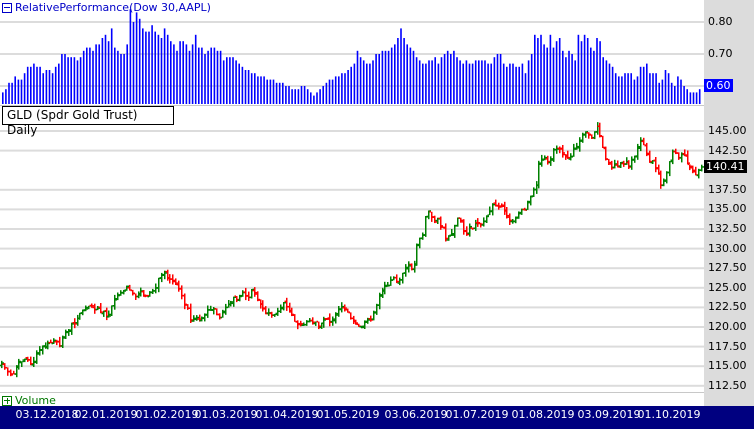 The height and width of the screenshot is (429, 754). Describe the element at coordinates (609, 414) in the screenshot. I see `date-tick-label: 03.09.2019` at that location.